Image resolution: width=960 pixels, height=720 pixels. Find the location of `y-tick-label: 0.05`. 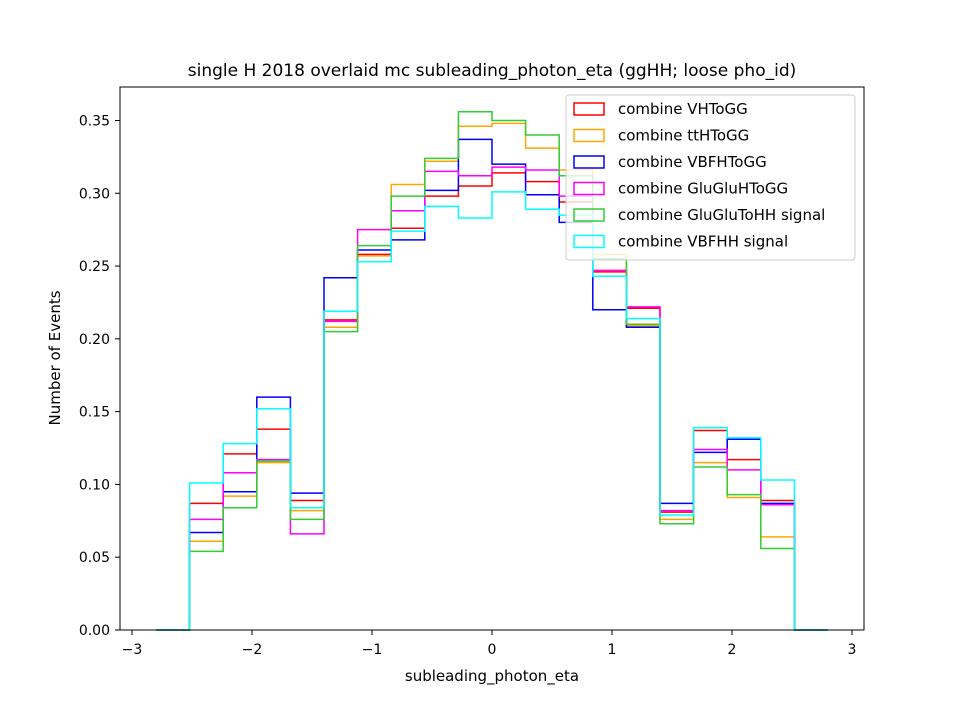

y-tick-label: 0.05 is located at coordinates (94, 558).